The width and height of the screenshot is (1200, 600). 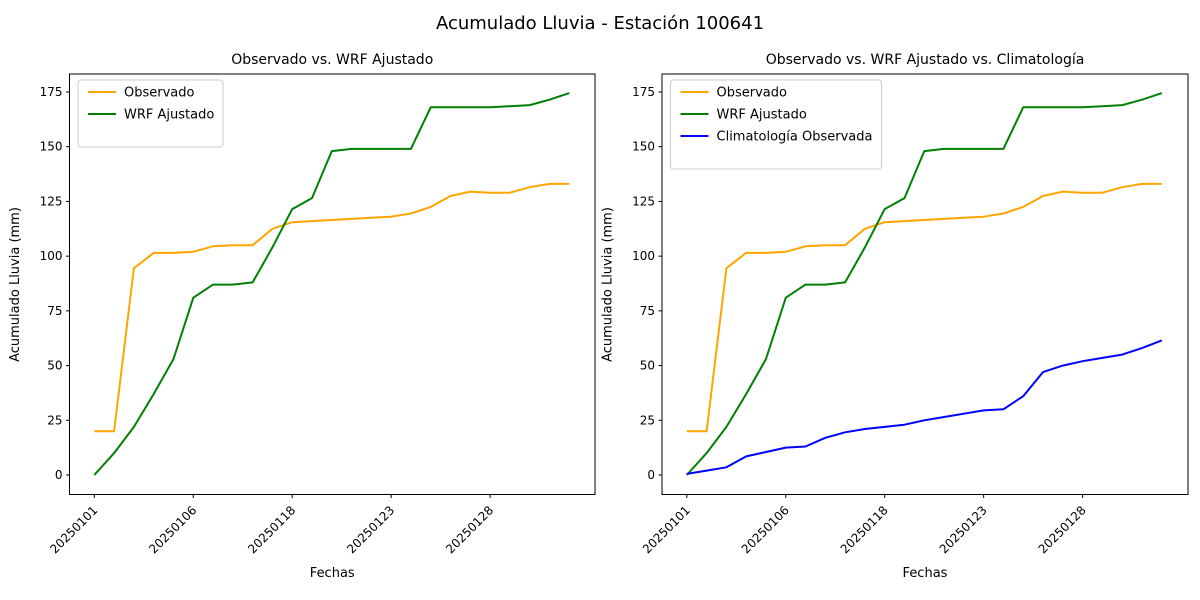 What do you see at coordinates (600, 23) in the screenshot?
I see `figure-title: Acumulado Lluvia - Estación 100641` at bounding box center [600, 23].